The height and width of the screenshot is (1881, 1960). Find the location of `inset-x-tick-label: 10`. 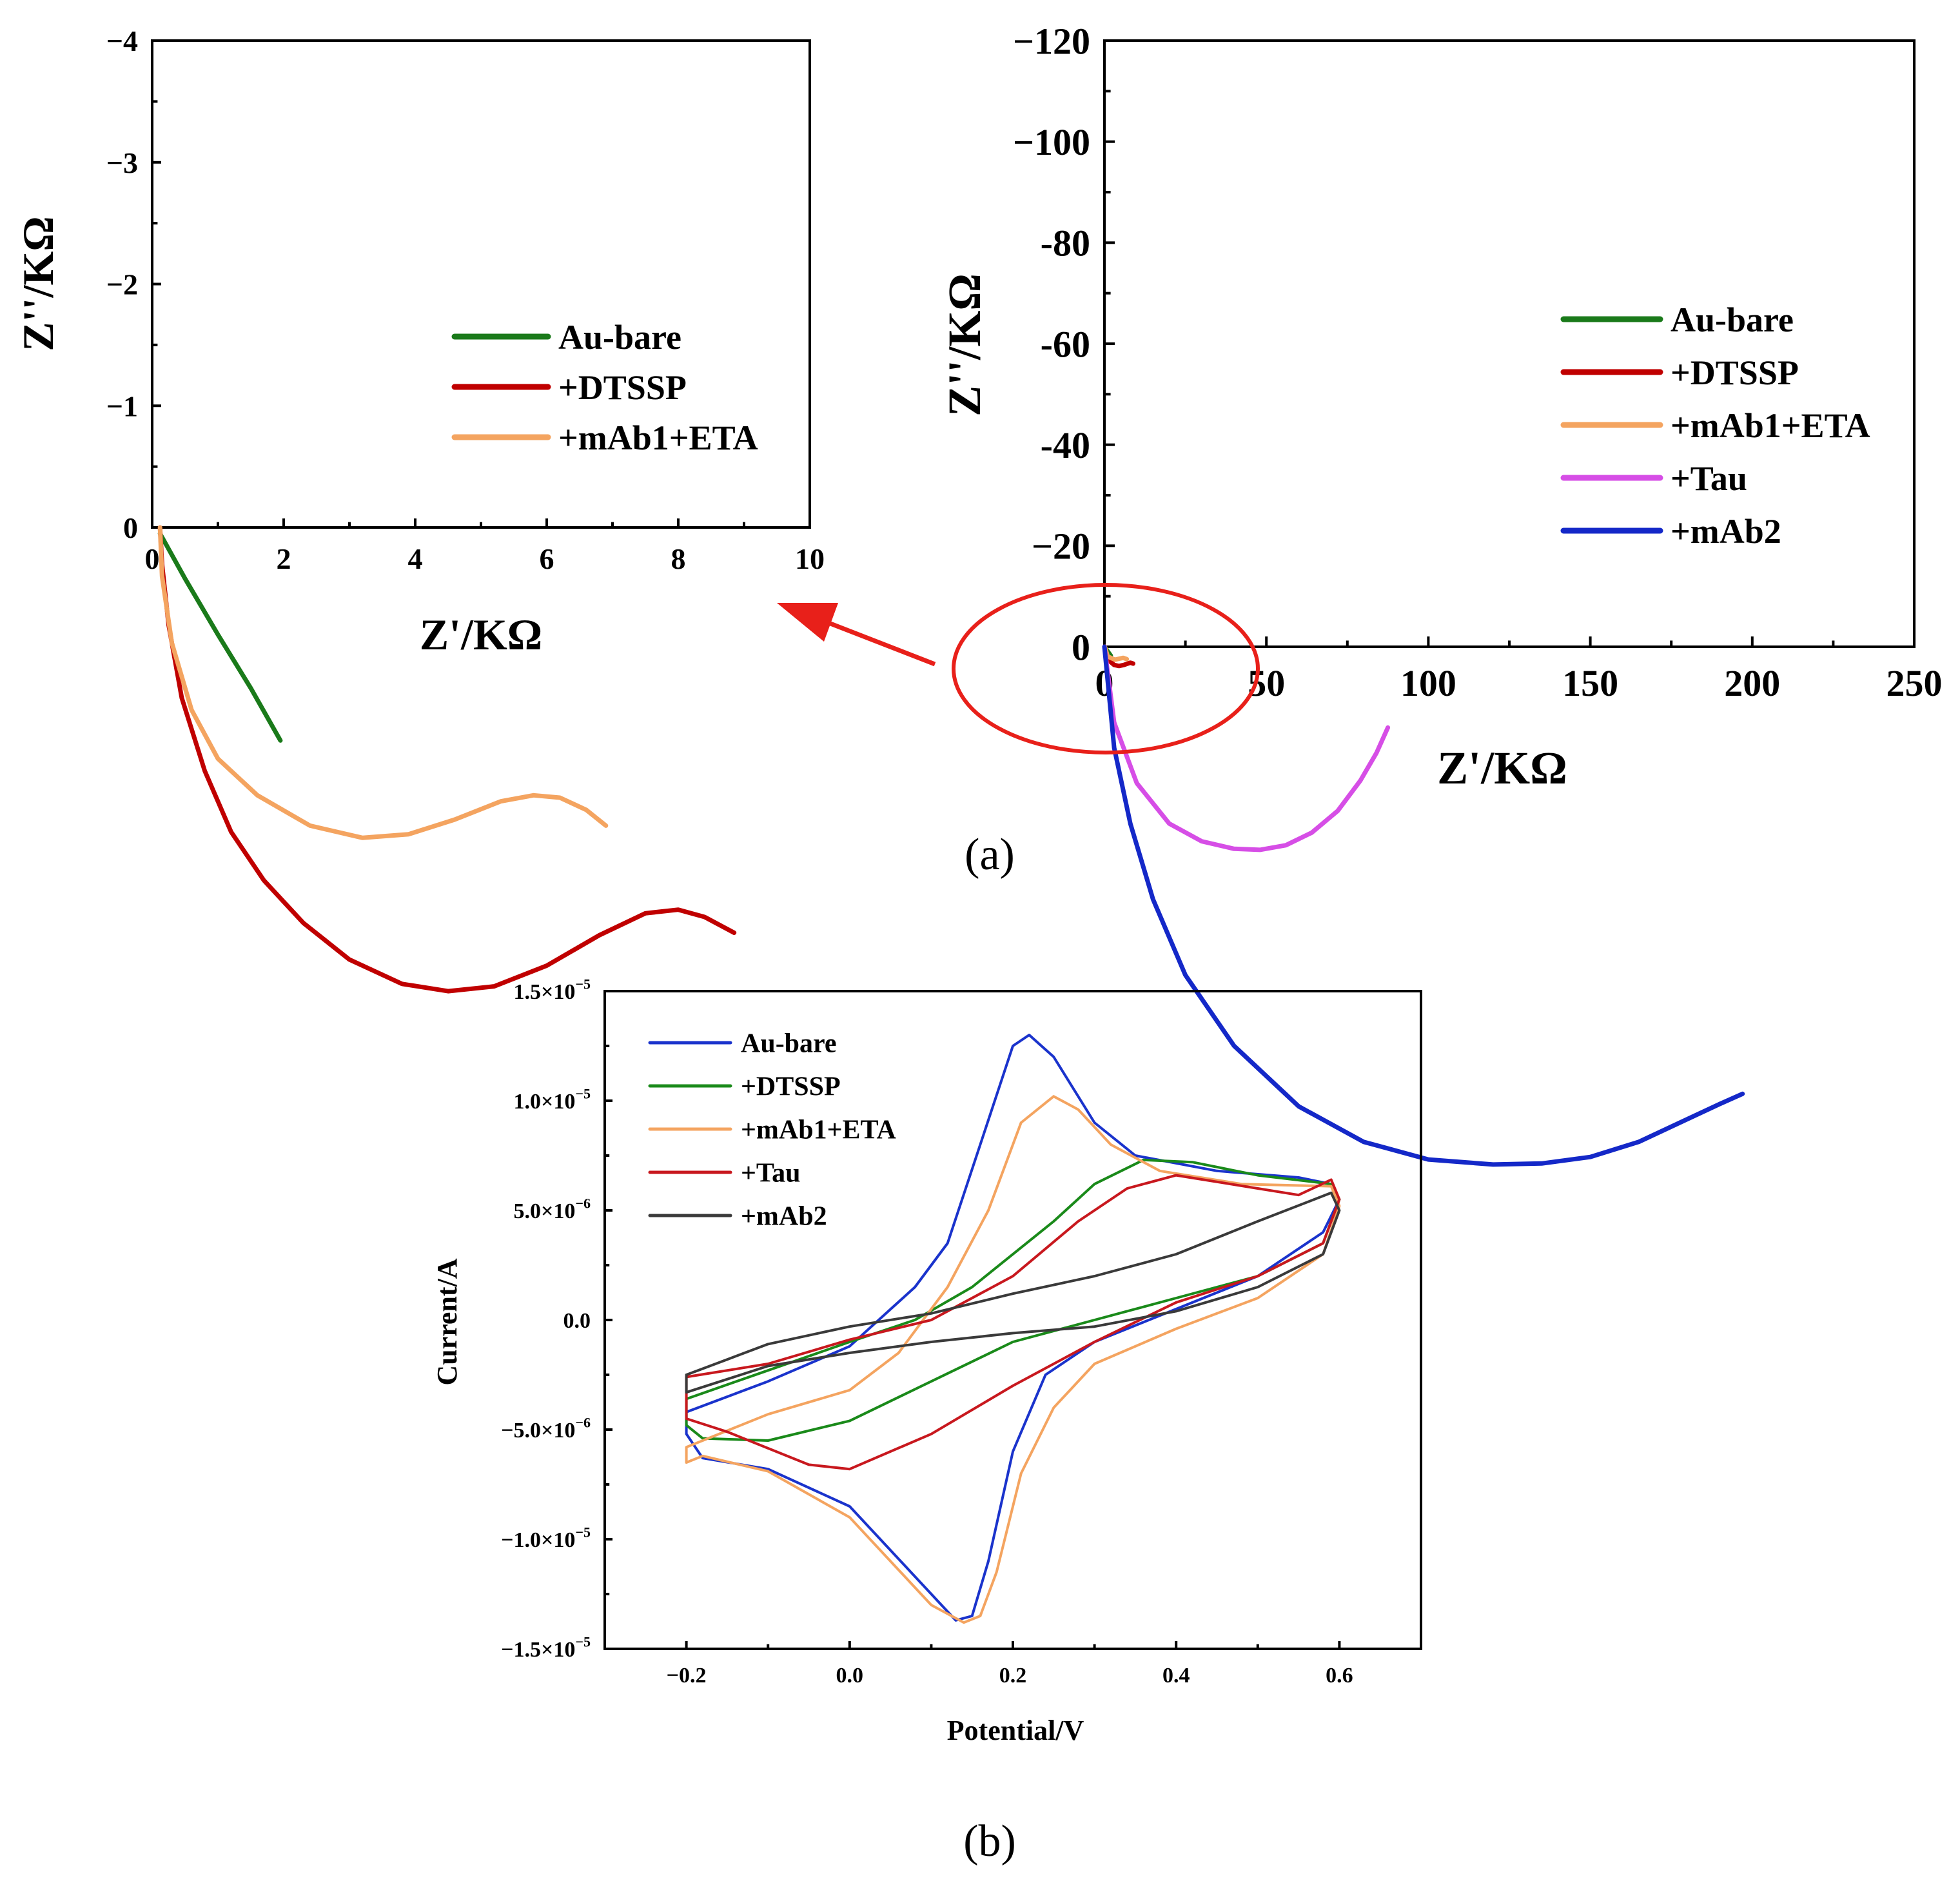

inset-x-tick-label: 10 is located at coordinates (810, 558).